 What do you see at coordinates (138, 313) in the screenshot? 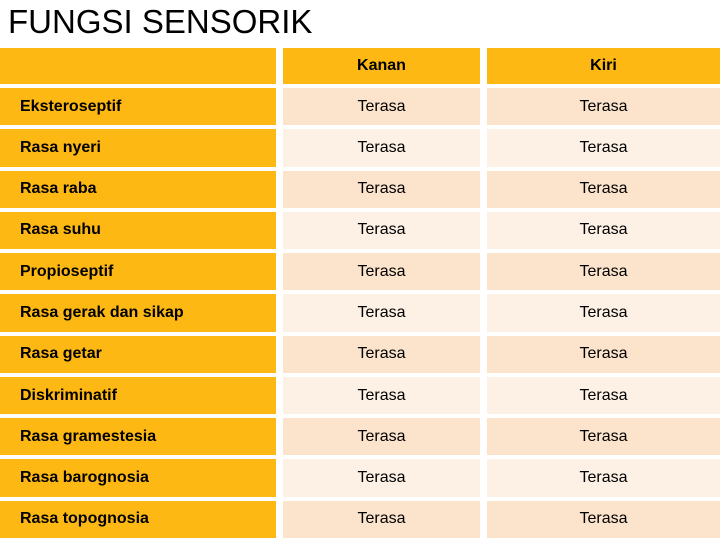
I see `row-label-rasa-gerak-dan-sikap: Rasa gerak dan sikap` at bounding box center [138, 313].